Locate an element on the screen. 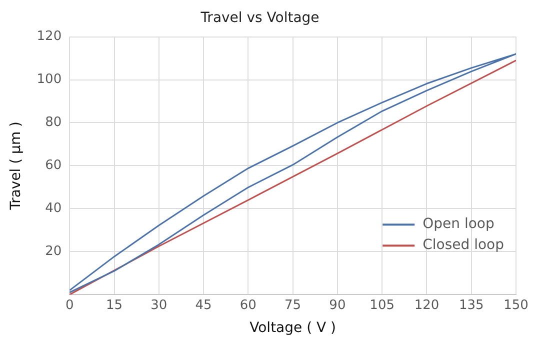 The height and width of the screenshot is (345, 542). x-tick-label: 30 is located at coordinates (159, 305).